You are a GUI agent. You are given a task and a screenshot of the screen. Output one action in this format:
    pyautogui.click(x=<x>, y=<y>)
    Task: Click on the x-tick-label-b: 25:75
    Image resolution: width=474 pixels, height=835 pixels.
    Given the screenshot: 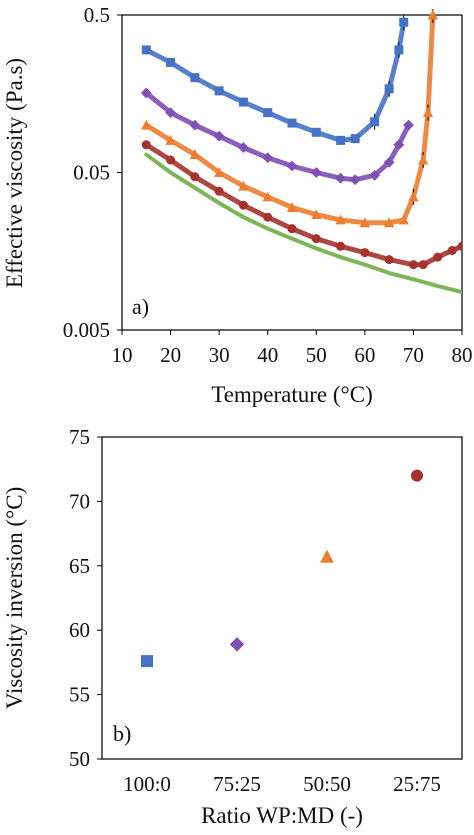 What is the action you would take?
    pyautogui.click(x=417, y=784)
    